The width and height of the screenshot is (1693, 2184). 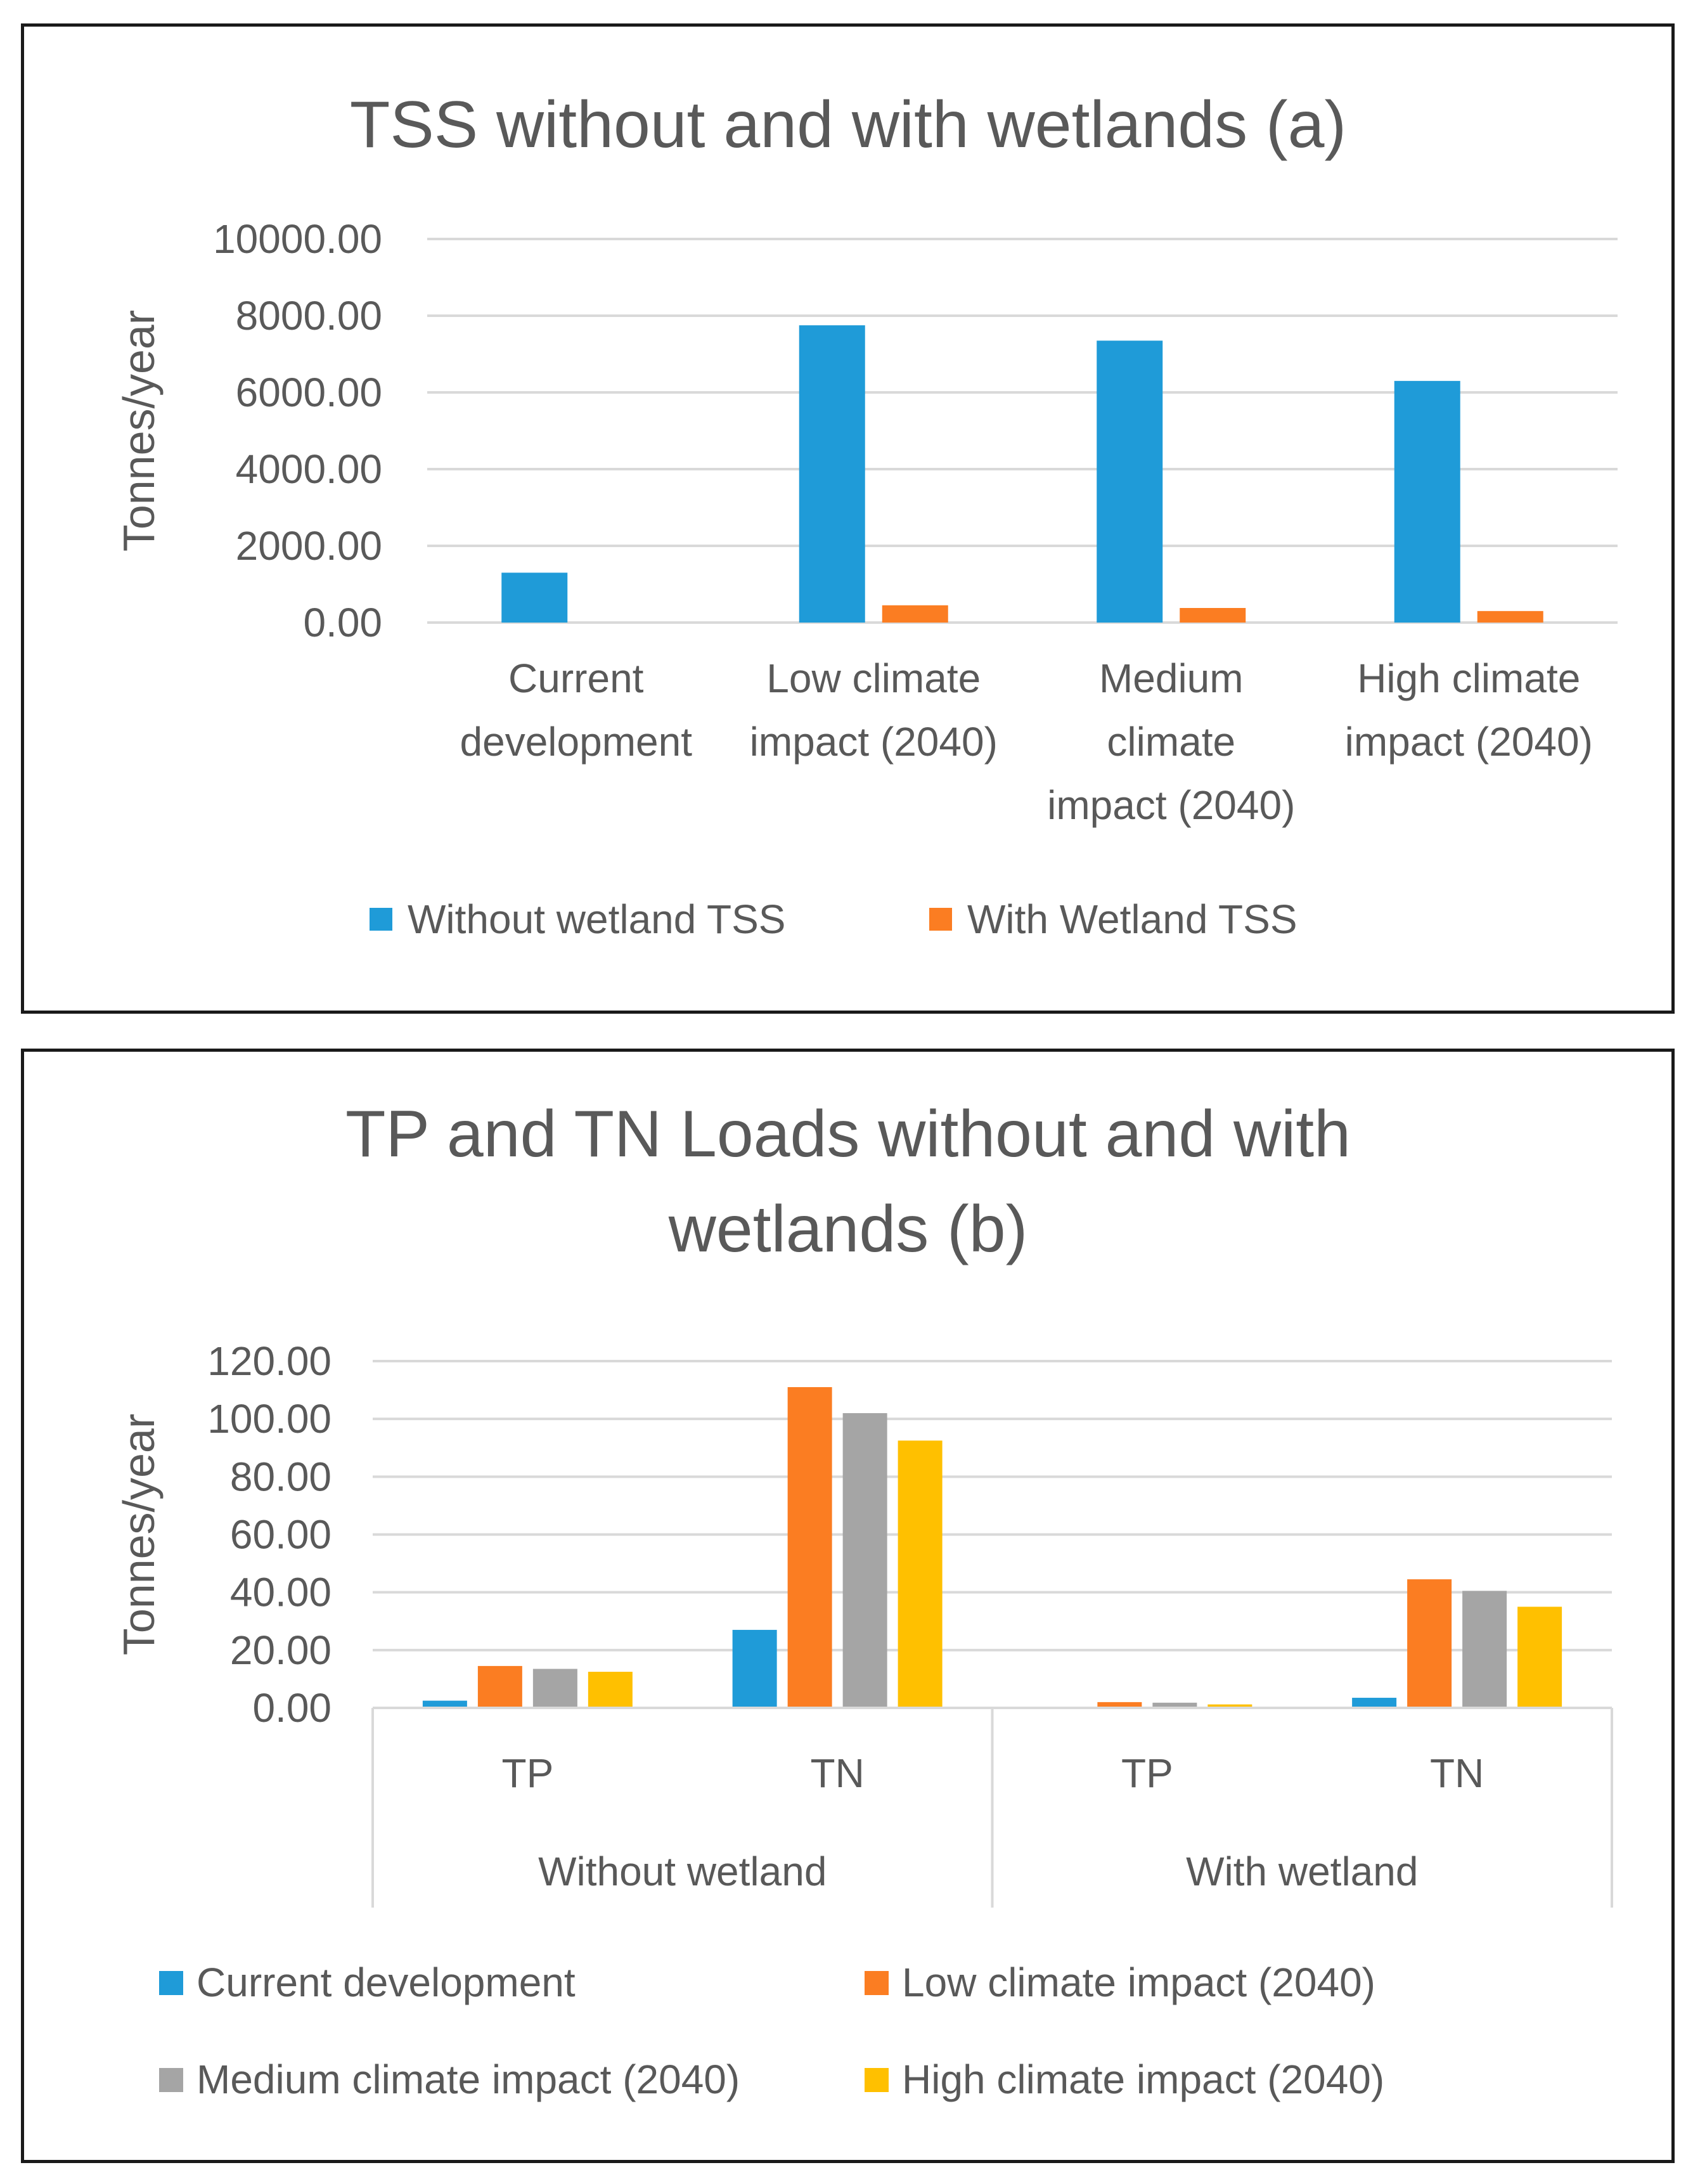 What do you see at coordinates (309, 392) in the screenshot?
I see `y-tick-label: 6000.00` at bounding box center [309, 392].